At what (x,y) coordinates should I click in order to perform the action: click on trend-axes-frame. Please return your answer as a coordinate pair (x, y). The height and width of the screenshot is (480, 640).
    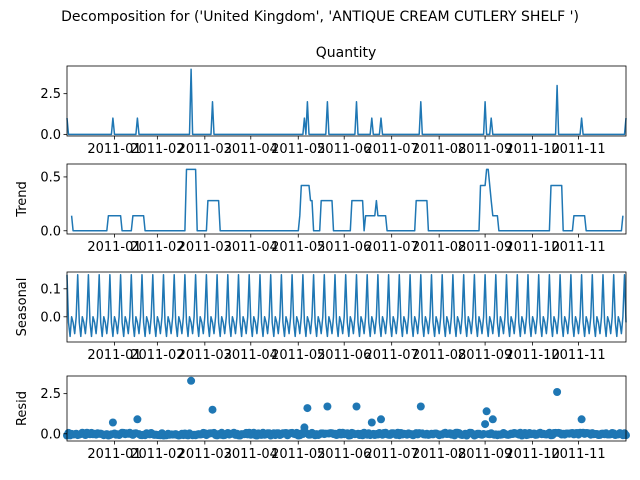
    Looking at the image, I should click on (346, 199).